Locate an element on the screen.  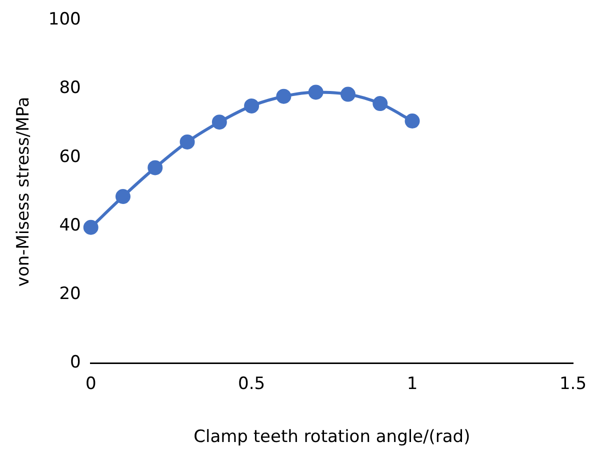
x-tick-label: 1.5 is located at coordinates (573, 384).